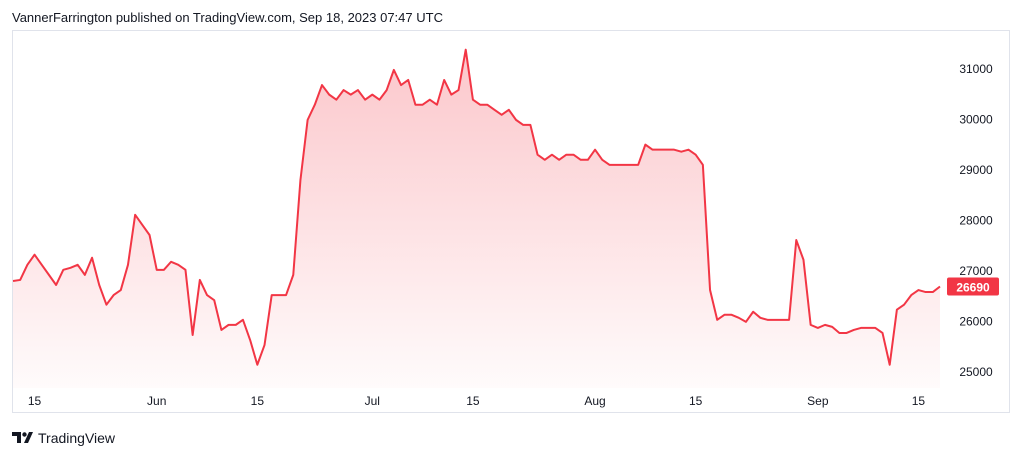 This screenshot has width=1023, height=464. What do you see at coordinates (818, 401) in the screenshot?
I see `x-tick-label: Sep` at bounding box center [818, 401].